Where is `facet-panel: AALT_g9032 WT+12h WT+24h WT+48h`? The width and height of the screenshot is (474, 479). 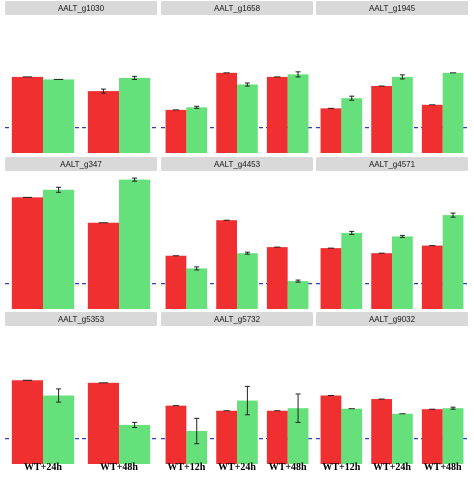
facet-panel: AALT_g9032 WT+12h WT+24h WT+48h is located at coordinates (392, 392).